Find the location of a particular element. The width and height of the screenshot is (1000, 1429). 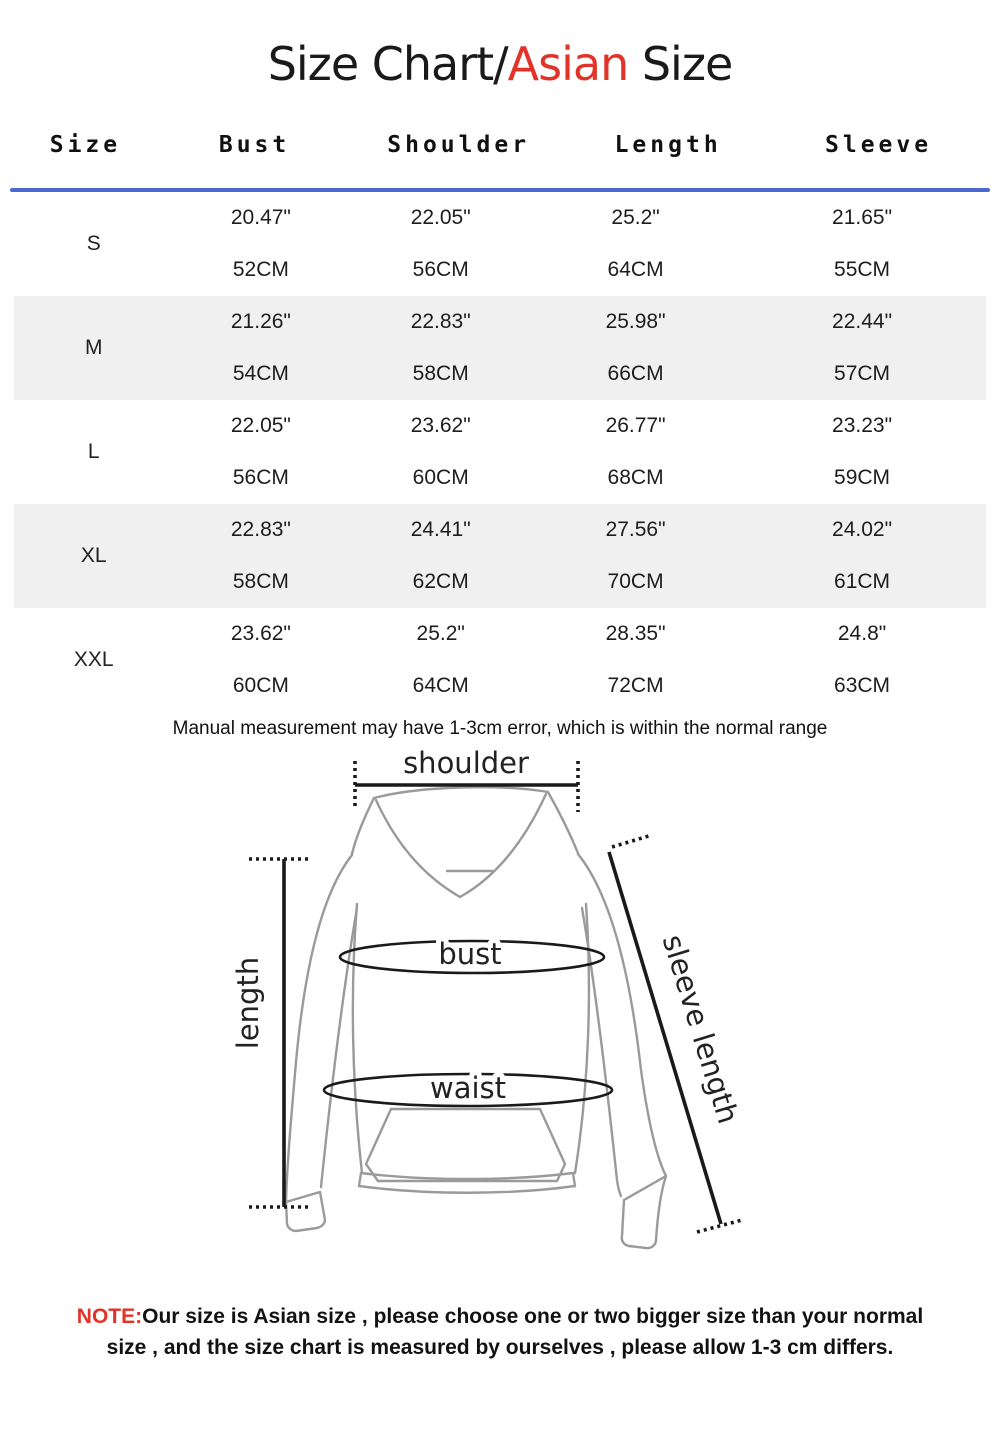

measurement-inches: 20.47" is located at coordinates (260, 217).